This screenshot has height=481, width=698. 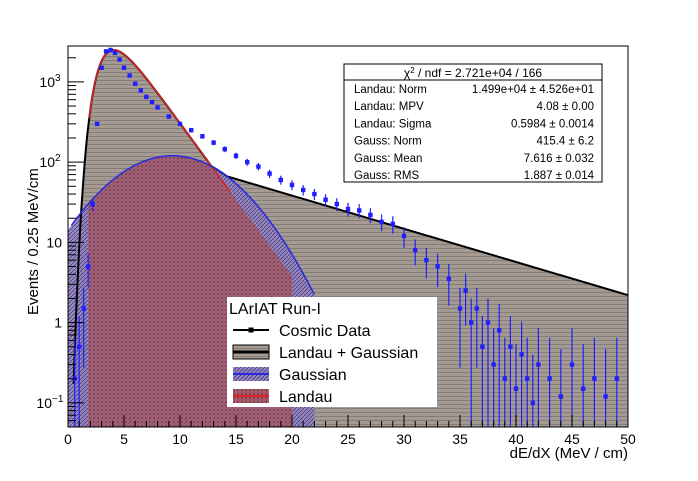 I want to click on x-tick-label: 35, so click(x=460, y=439).